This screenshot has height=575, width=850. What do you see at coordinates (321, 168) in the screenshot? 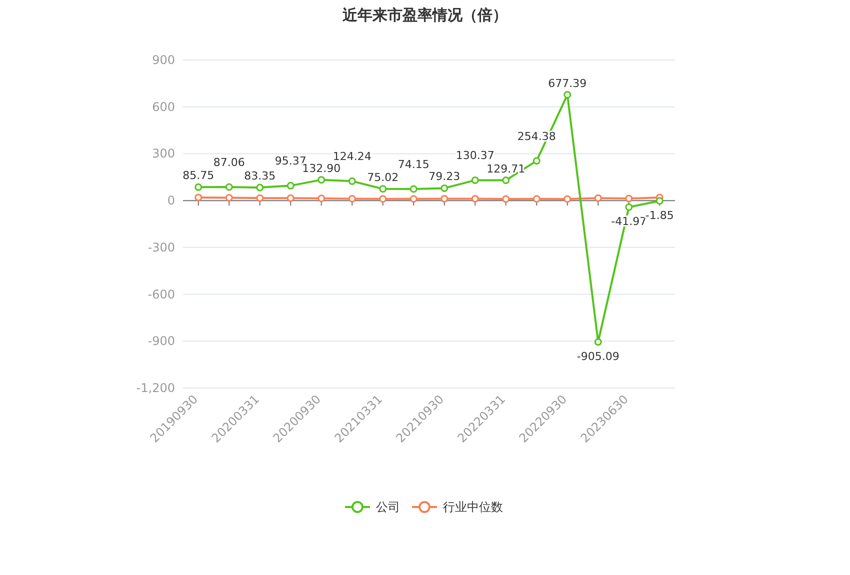
I see `data-label: 132.90` at bounding box center [321, 168].